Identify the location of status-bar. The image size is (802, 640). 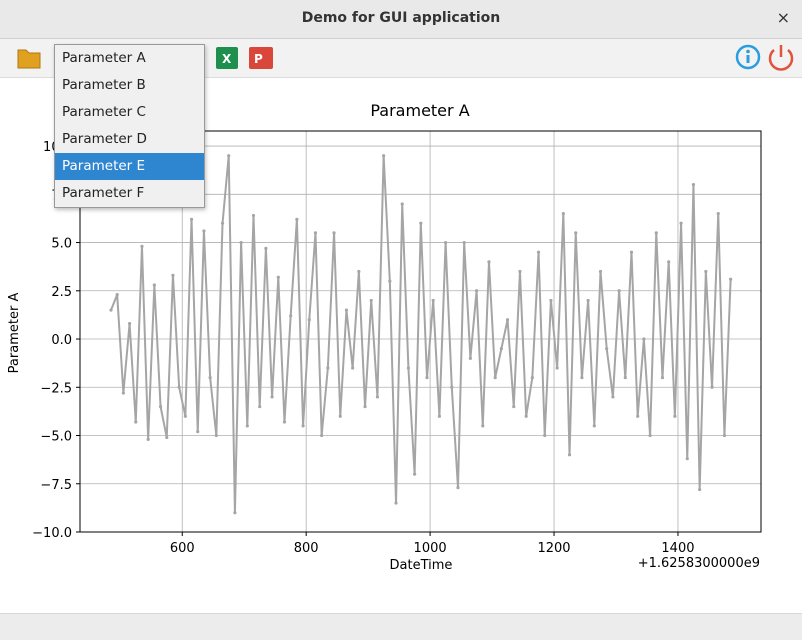
(401, 626).